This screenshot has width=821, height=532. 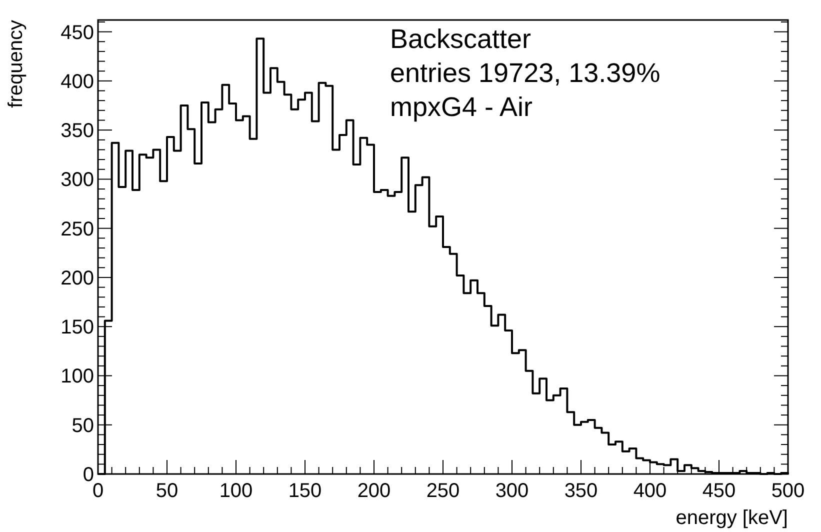 What do you see at coordinates (461, 107) in the screenshot?
I see `annotation: mpxG4 - Air` at bounding box center [461, 107].